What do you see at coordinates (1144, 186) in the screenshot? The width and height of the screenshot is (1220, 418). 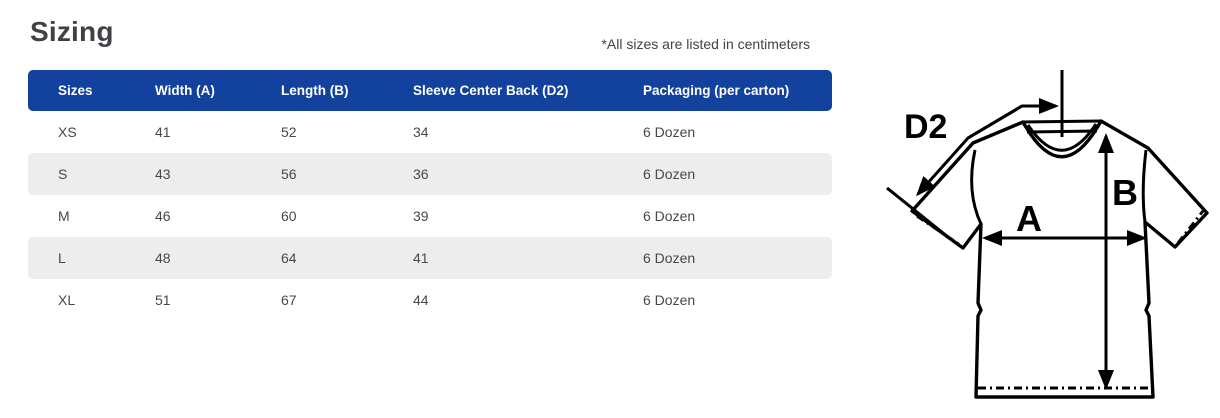 I see `right-sleeve-seam` at bounding box center [1144, 186].